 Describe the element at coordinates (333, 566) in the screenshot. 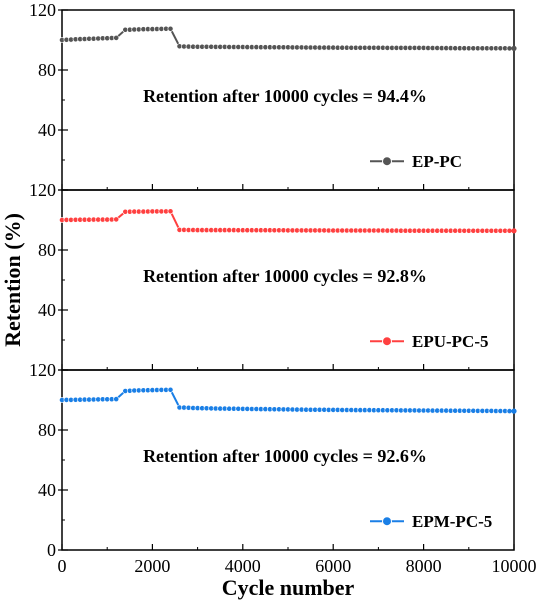

I see `x-tick-label: 6000` at that location.